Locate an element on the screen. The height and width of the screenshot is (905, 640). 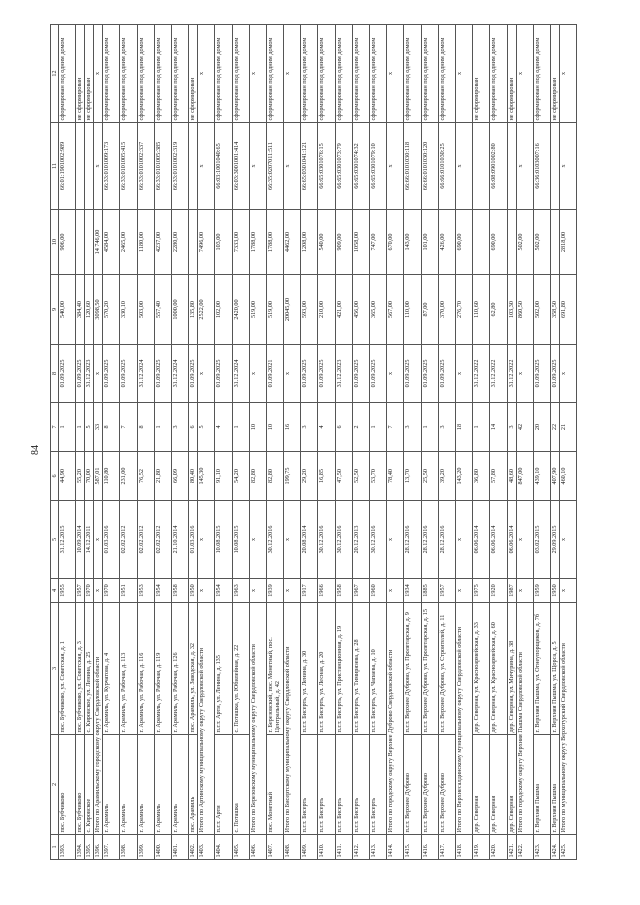
cell-col-9: 570,20 is located at coordinates (111, 309).